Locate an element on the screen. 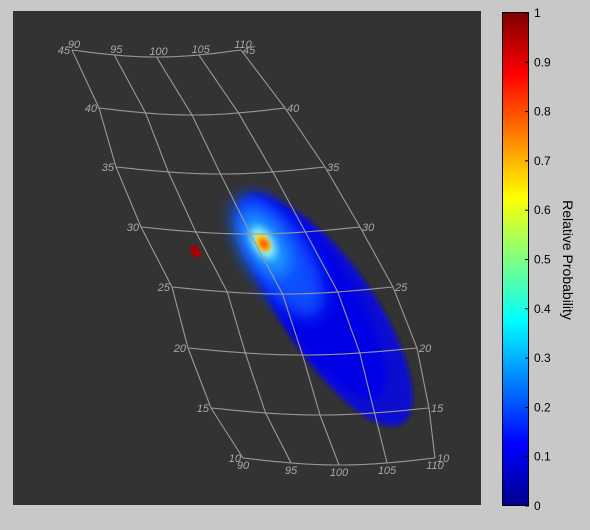 This screenshot has width=590, height=530. lat-label-west-25: 25 is located at coordinates (164, 288).